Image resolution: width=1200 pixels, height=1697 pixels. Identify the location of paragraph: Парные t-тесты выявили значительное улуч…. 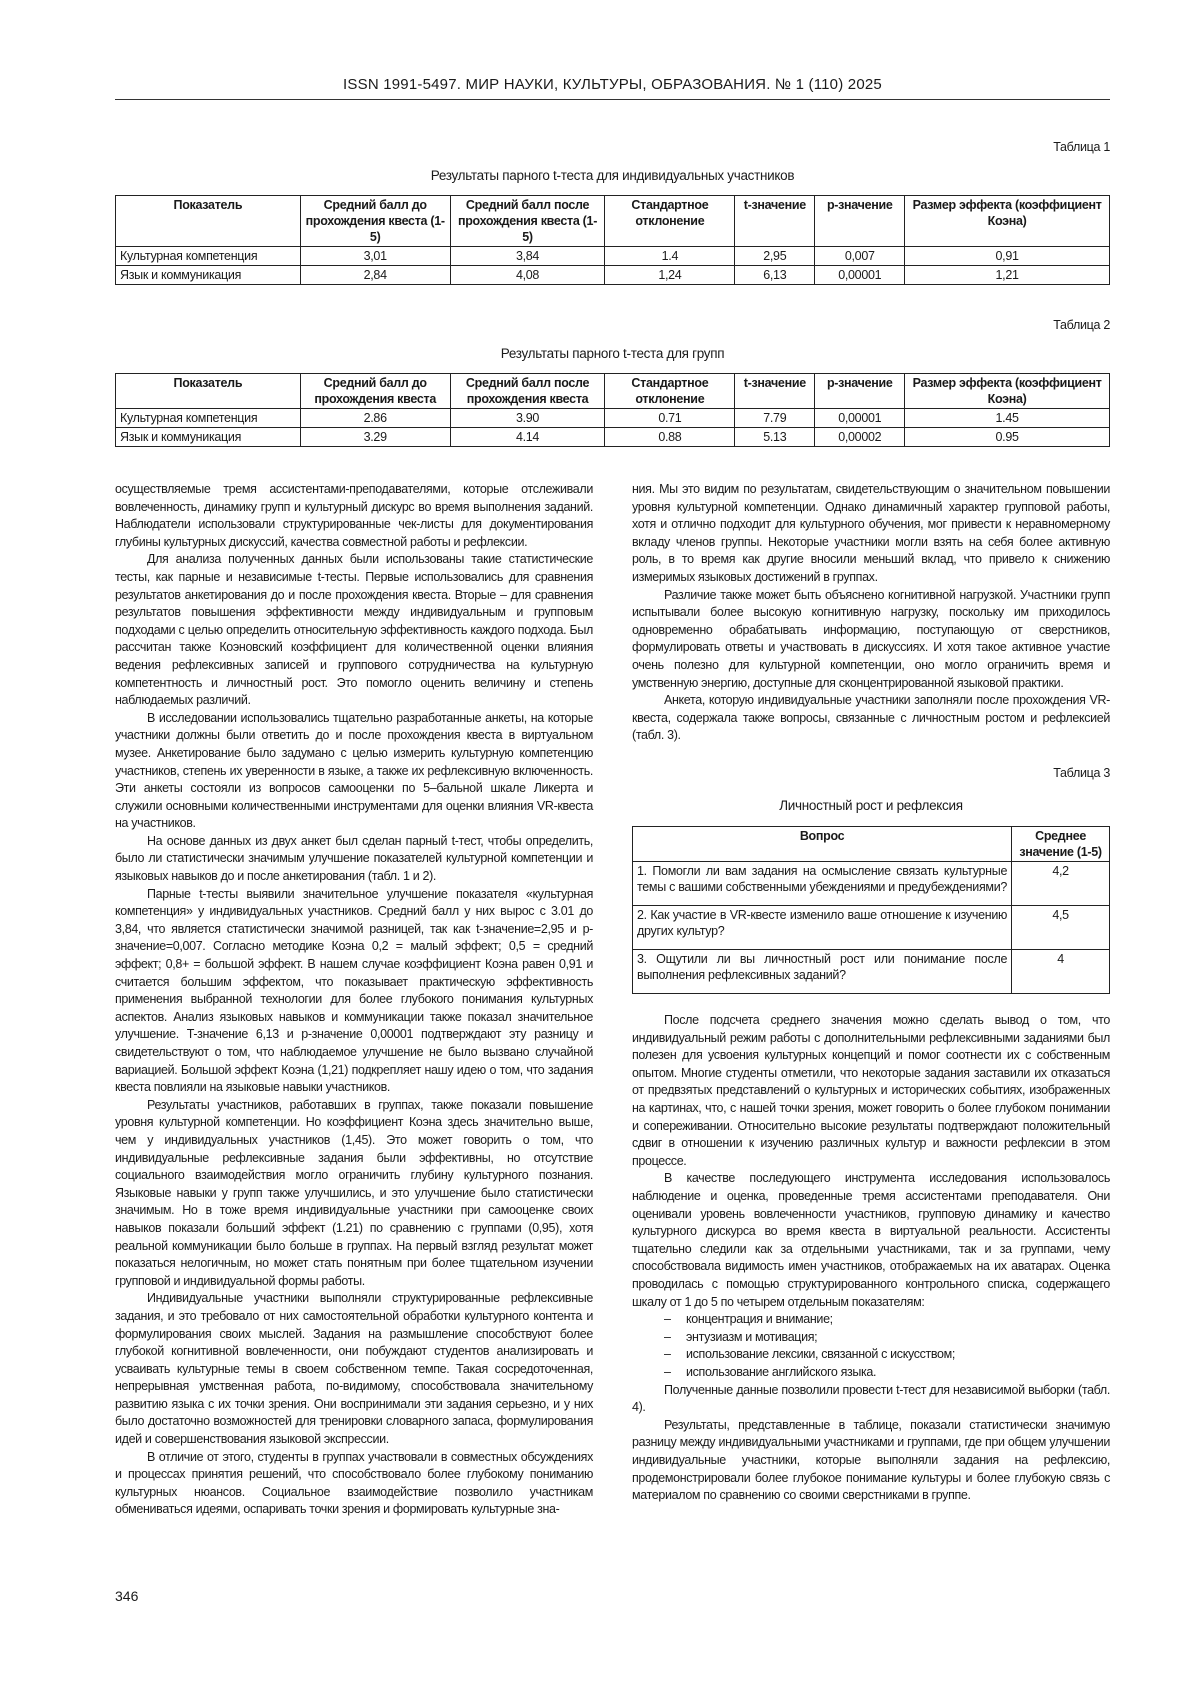
(354, 991).